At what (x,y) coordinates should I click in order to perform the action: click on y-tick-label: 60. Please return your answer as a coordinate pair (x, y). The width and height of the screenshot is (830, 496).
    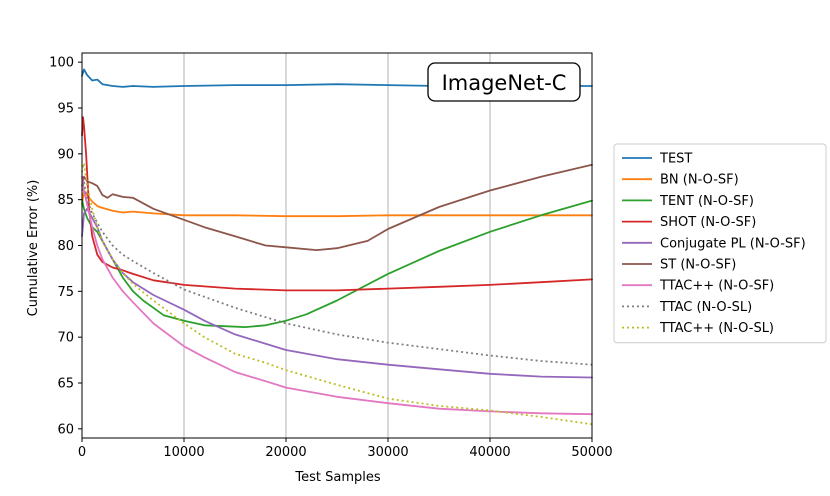
    Looking at the image, I should click on (65, 429).